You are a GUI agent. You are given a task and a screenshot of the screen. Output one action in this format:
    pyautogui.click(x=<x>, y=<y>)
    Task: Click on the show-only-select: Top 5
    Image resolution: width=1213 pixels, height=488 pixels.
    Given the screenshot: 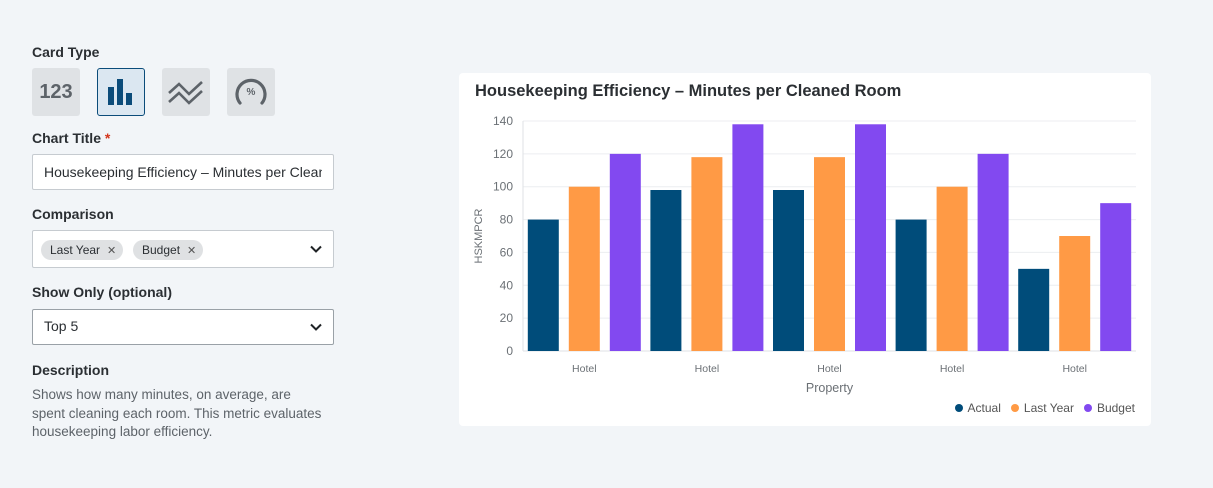 What is the action you would take?
    pyautogui.click(x=183, y=327)
    